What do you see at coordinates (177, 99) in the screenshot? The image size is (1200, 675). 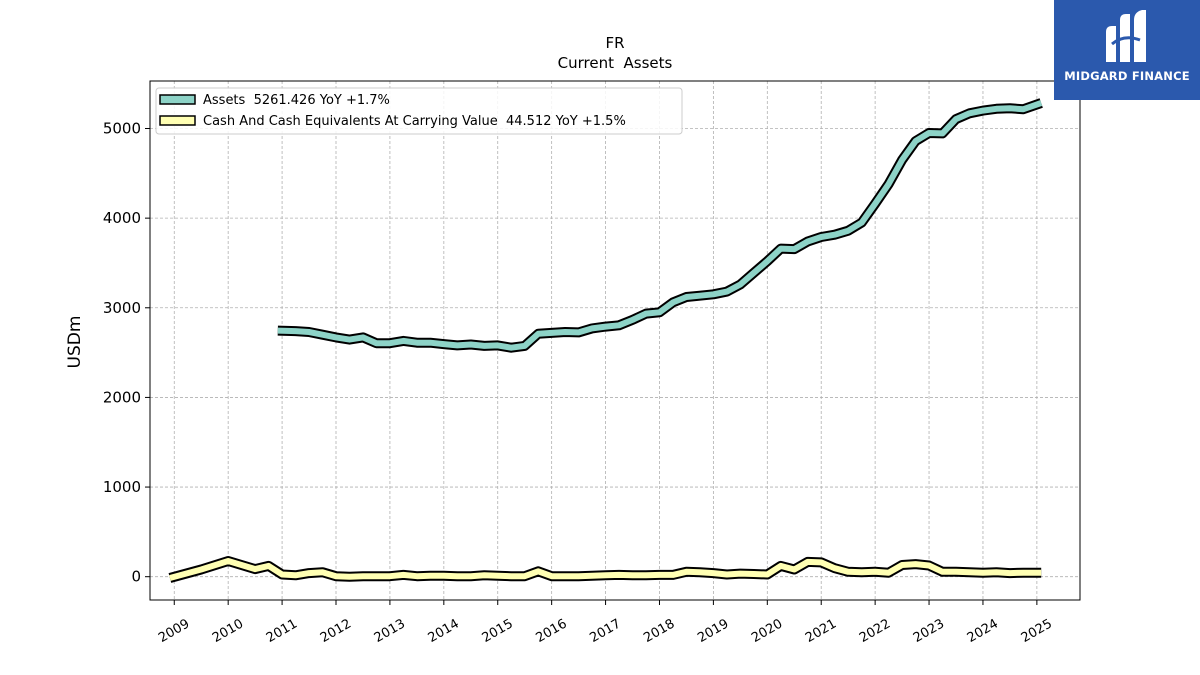 I see `legend-swatch-assets` at bounding box center [177, 99].